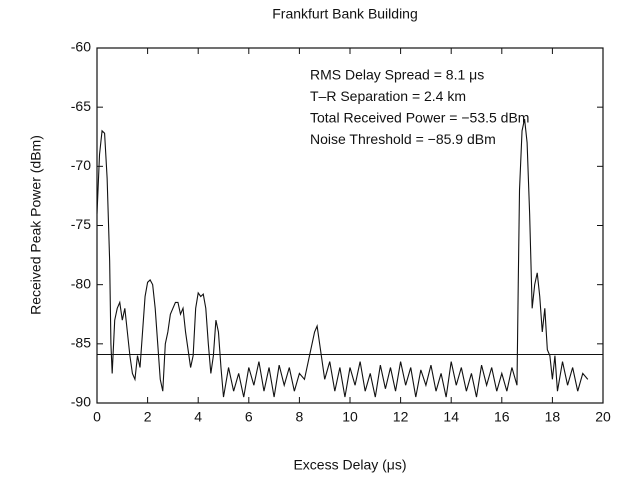  Describe the element at coordinates (97, 417) in the screenshot. I see `x-tick-label: 0` at that location.